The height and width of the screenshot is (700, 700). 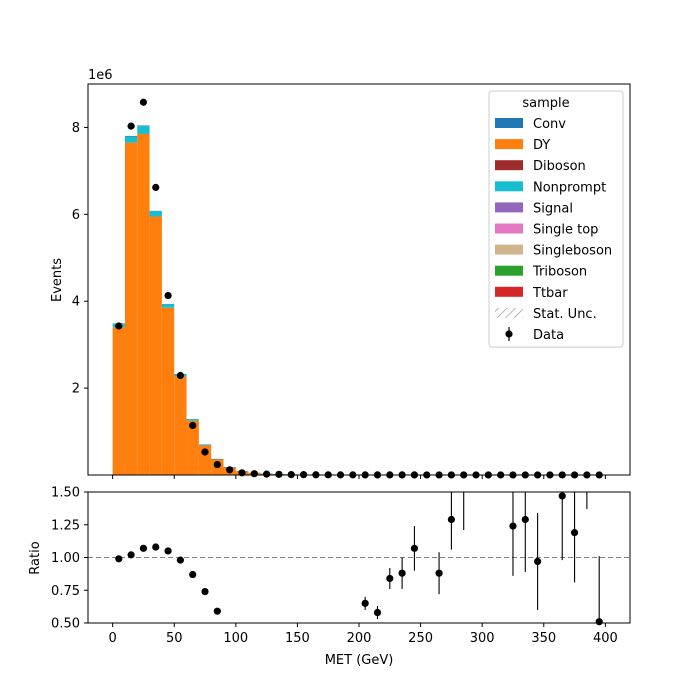 I want to click on ratio-x-tick-label-0: 0, so click(x=112, y=638).